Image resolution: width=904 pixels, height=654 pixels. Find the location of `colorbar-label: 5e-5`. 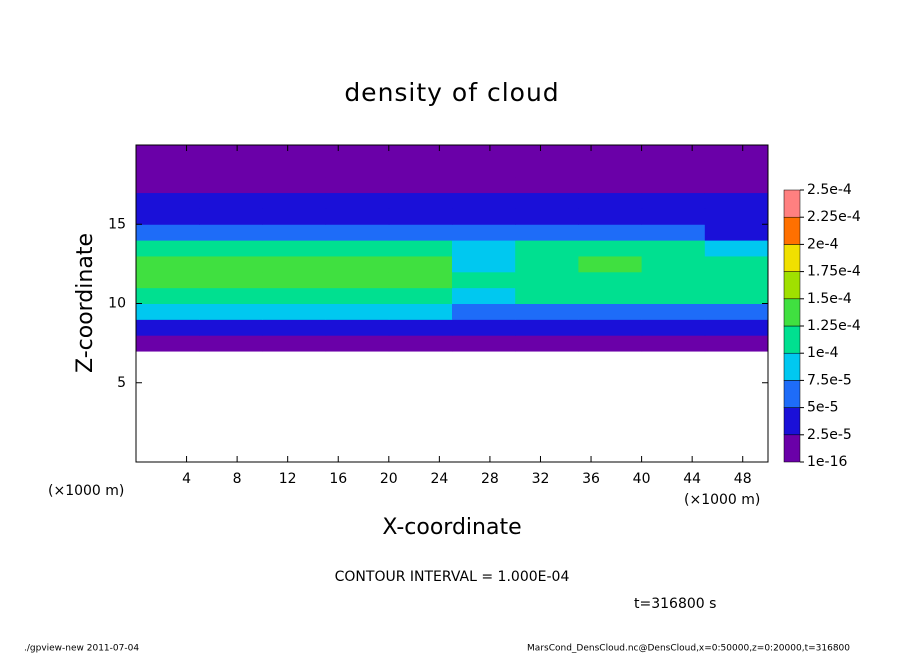

colorbar-label: 5e-5 is located at coordinates (822, 408).